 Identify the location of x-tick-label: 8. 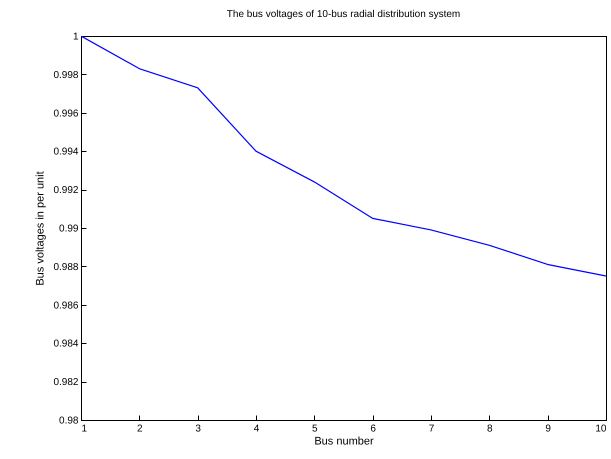
(490, 429).